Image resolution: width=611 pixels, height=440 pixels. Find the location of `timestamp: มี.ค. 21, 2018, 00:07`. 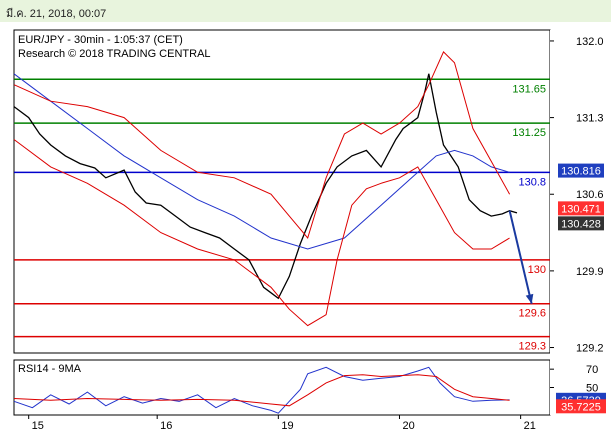

timestamp: มี.ค. 21, 2018, 00:07 is located at coordinates (56, 14).